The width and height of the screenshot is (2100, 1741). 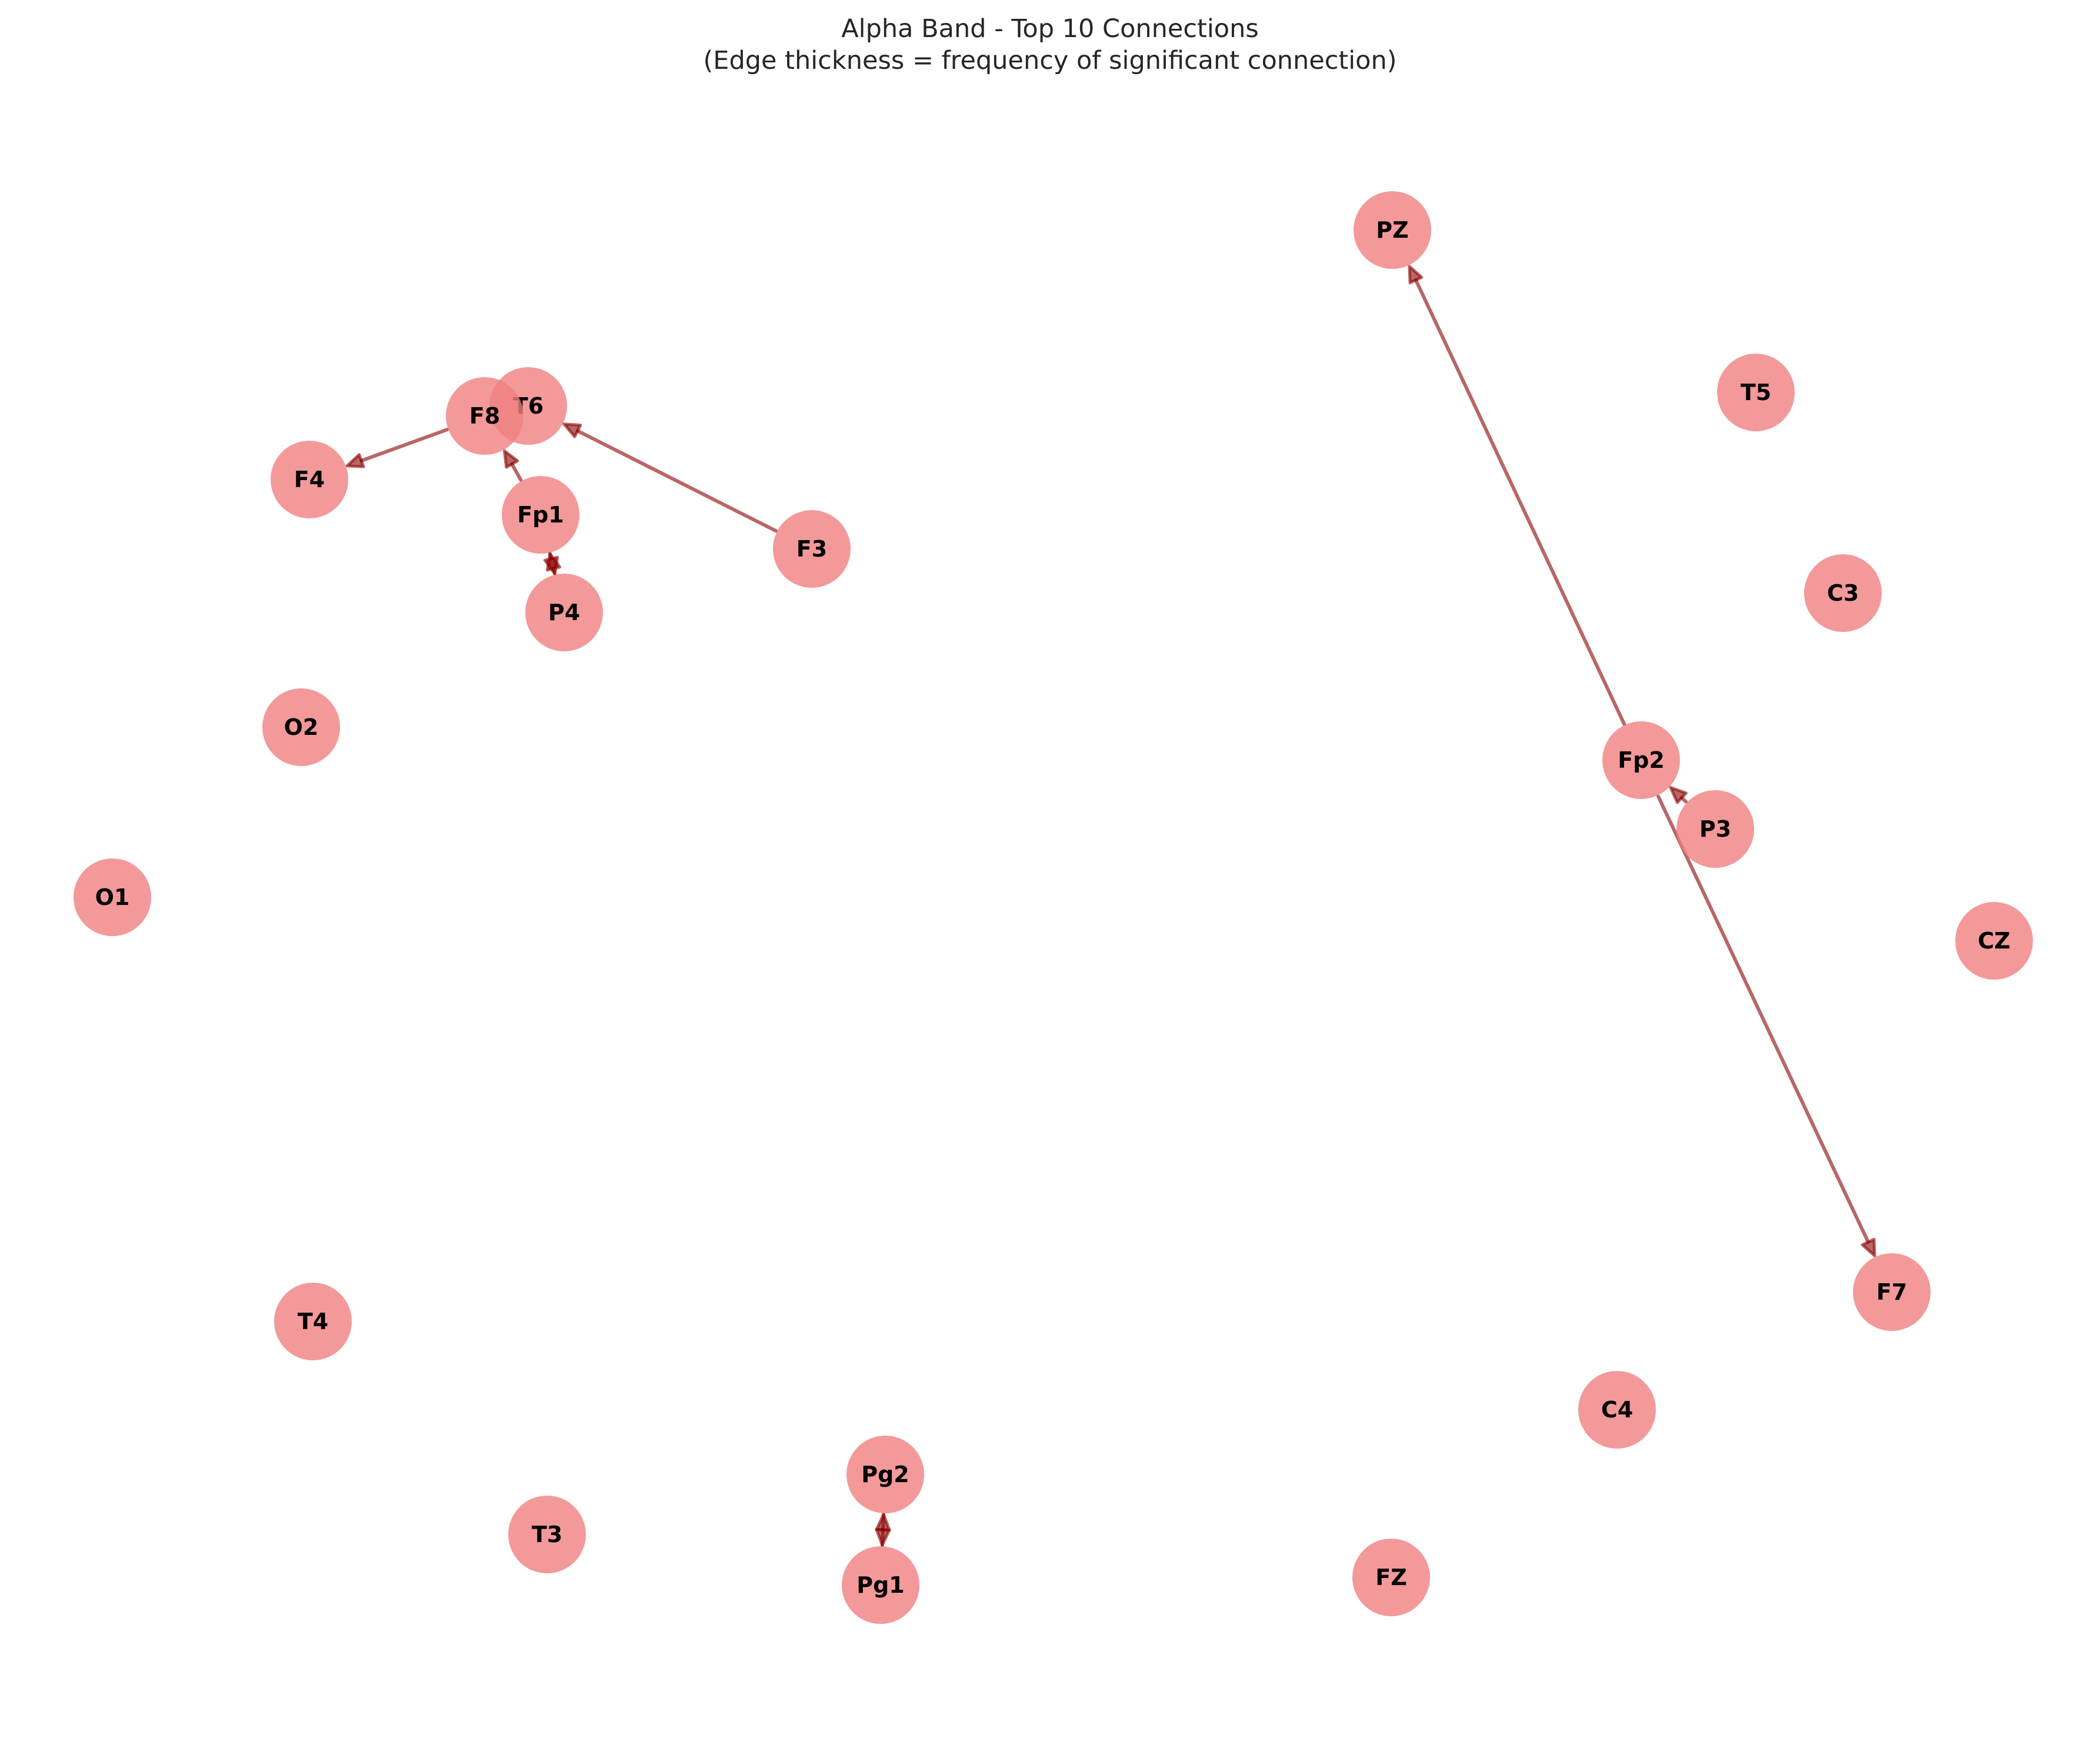 I want to click on node-circle-C3, so click(x=1843, y=593).